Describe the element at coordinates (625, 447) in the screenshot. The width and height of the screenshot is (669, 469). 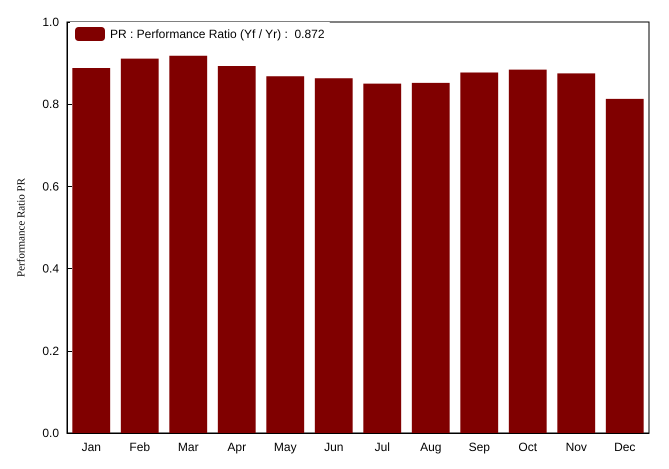
I see `x-tick-label: Dec` at that location.